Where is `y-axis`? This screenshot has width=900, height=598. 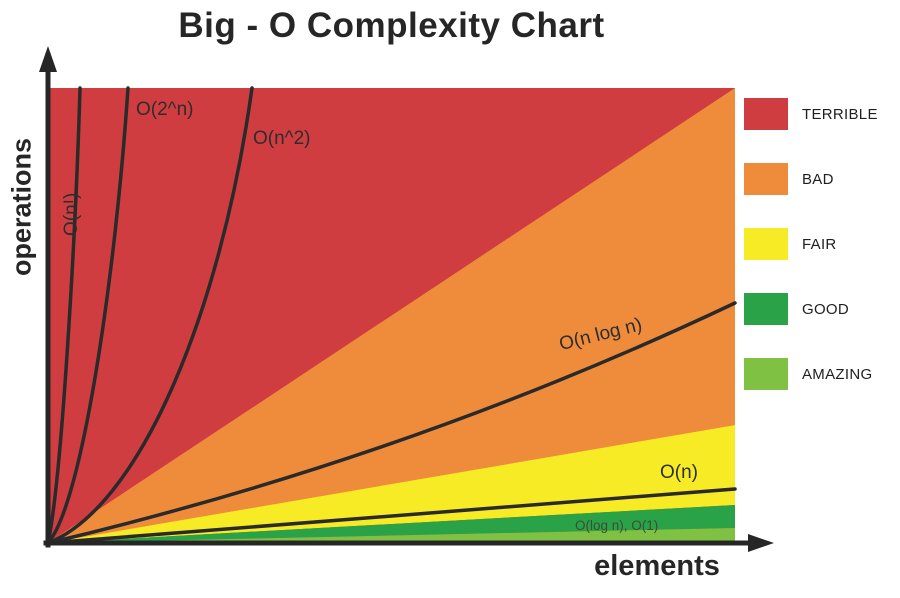
y-axis is located at coordinates (48, 297).